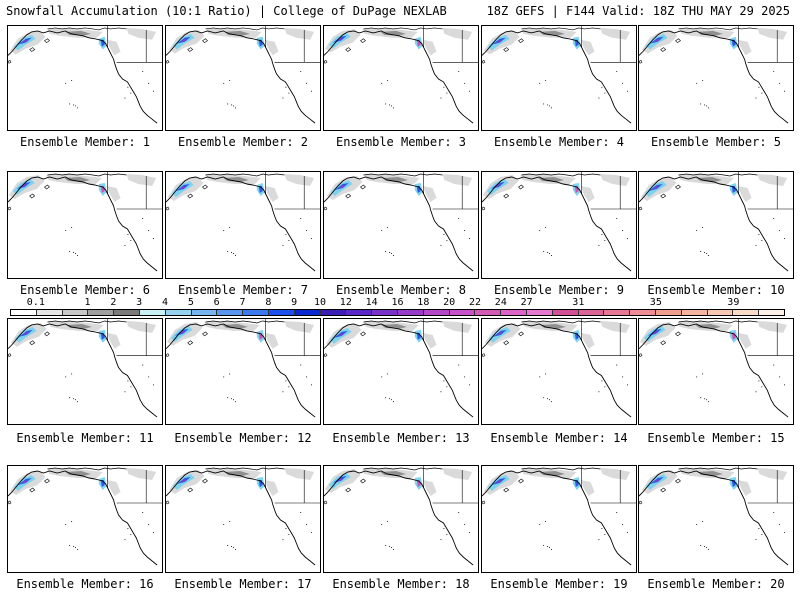 The height and width of the screenshot is (600, 800). What do you see at coordinates (401, 290) in the screenshot?
I see `ensemble-member-label: Ensemble Member: 8` at bounding box center [401, 290].